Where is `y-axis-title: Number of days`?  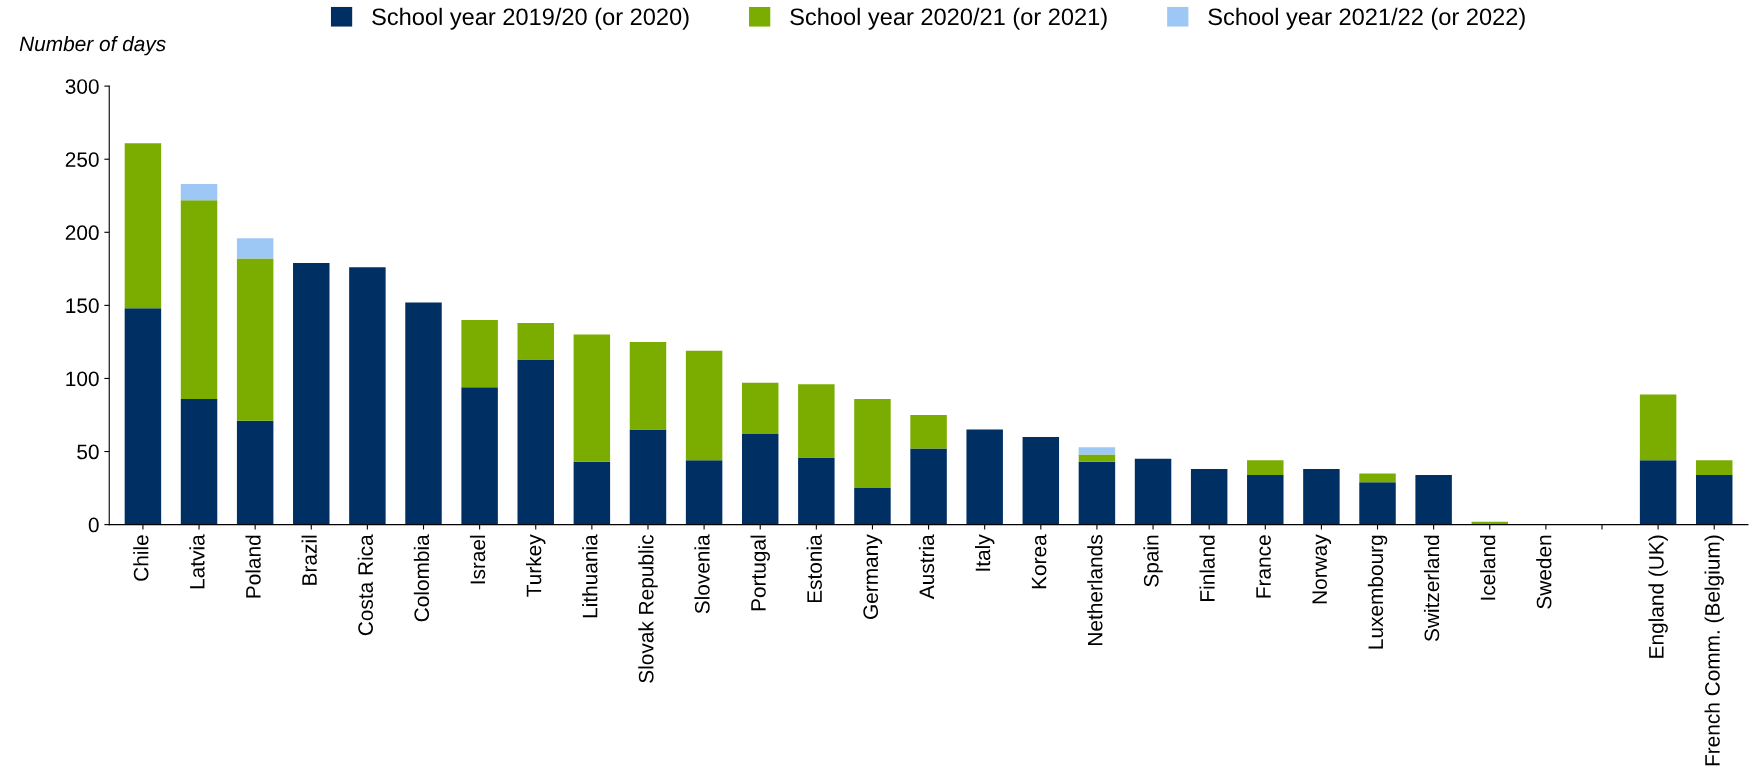
y-axis-title: Number of days is located at coordinates (92, 45).